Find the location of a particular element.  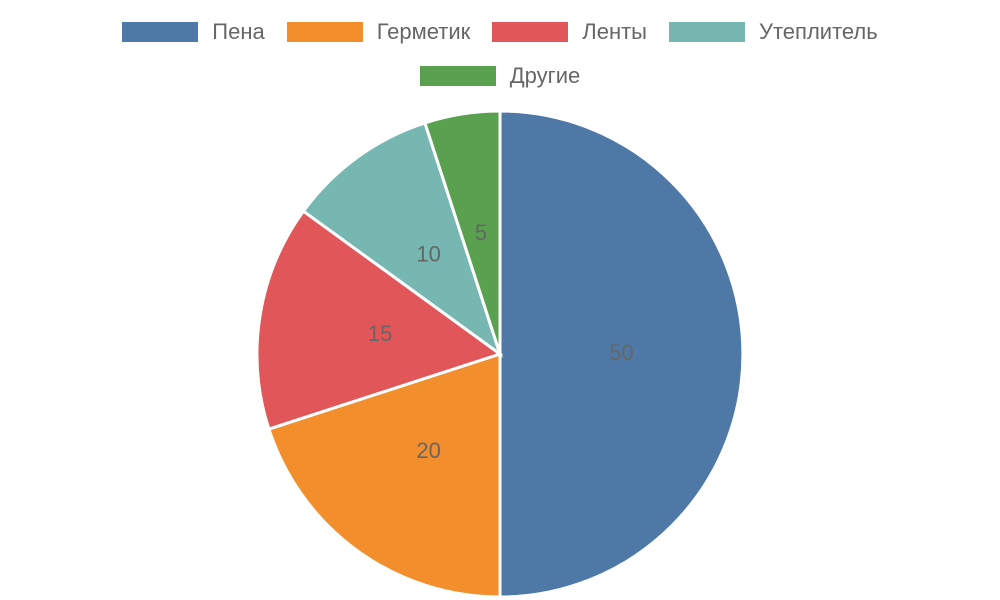

data-label: 50 is located at coordinates (621, 352).